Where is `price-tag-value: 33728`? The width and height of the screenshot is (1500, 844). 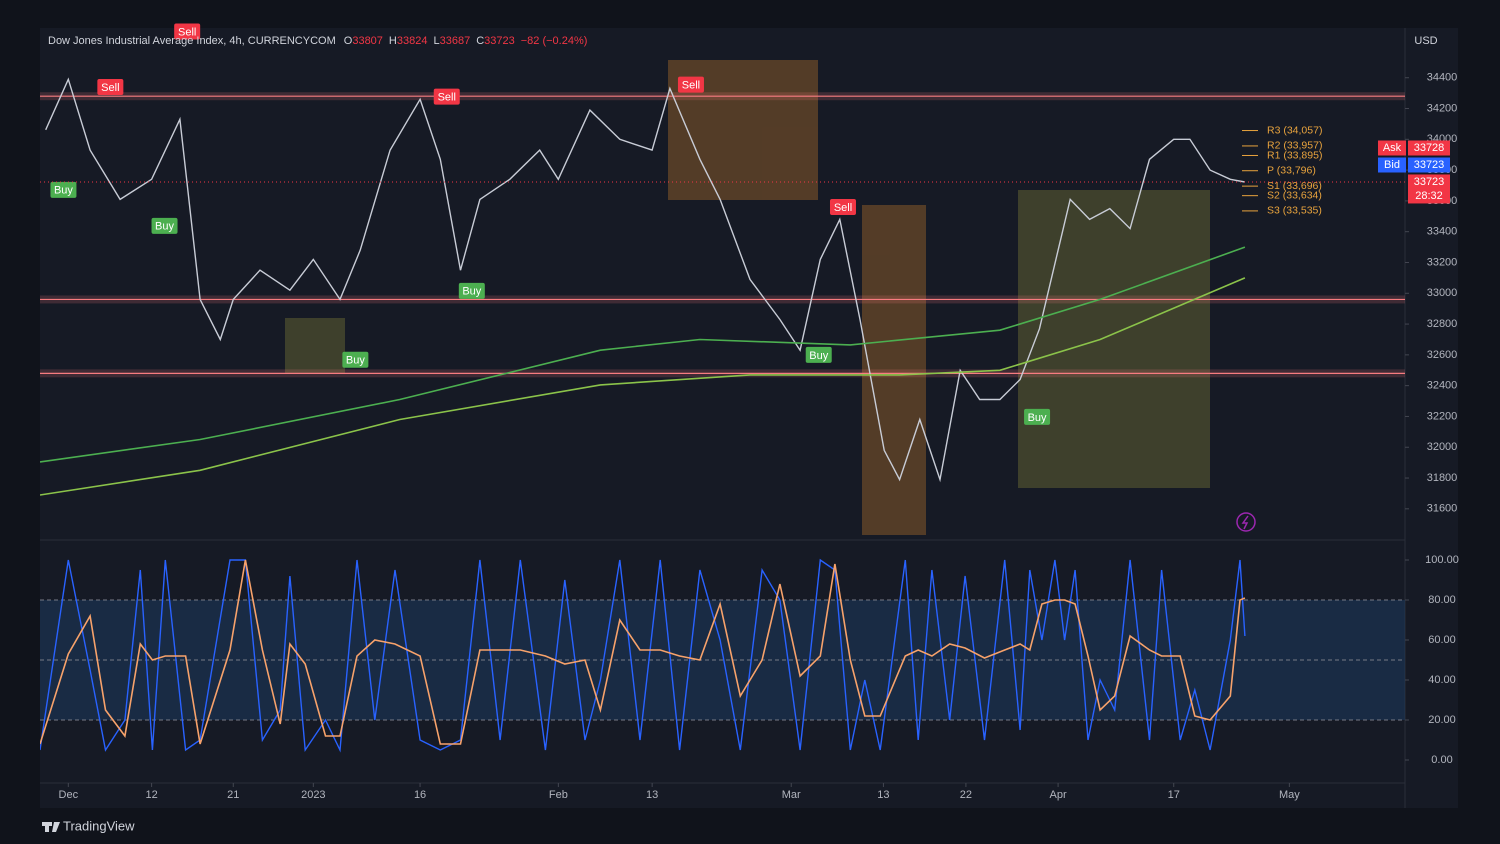
price-tag-value: 33728 is located at coordinates (1429, 148).